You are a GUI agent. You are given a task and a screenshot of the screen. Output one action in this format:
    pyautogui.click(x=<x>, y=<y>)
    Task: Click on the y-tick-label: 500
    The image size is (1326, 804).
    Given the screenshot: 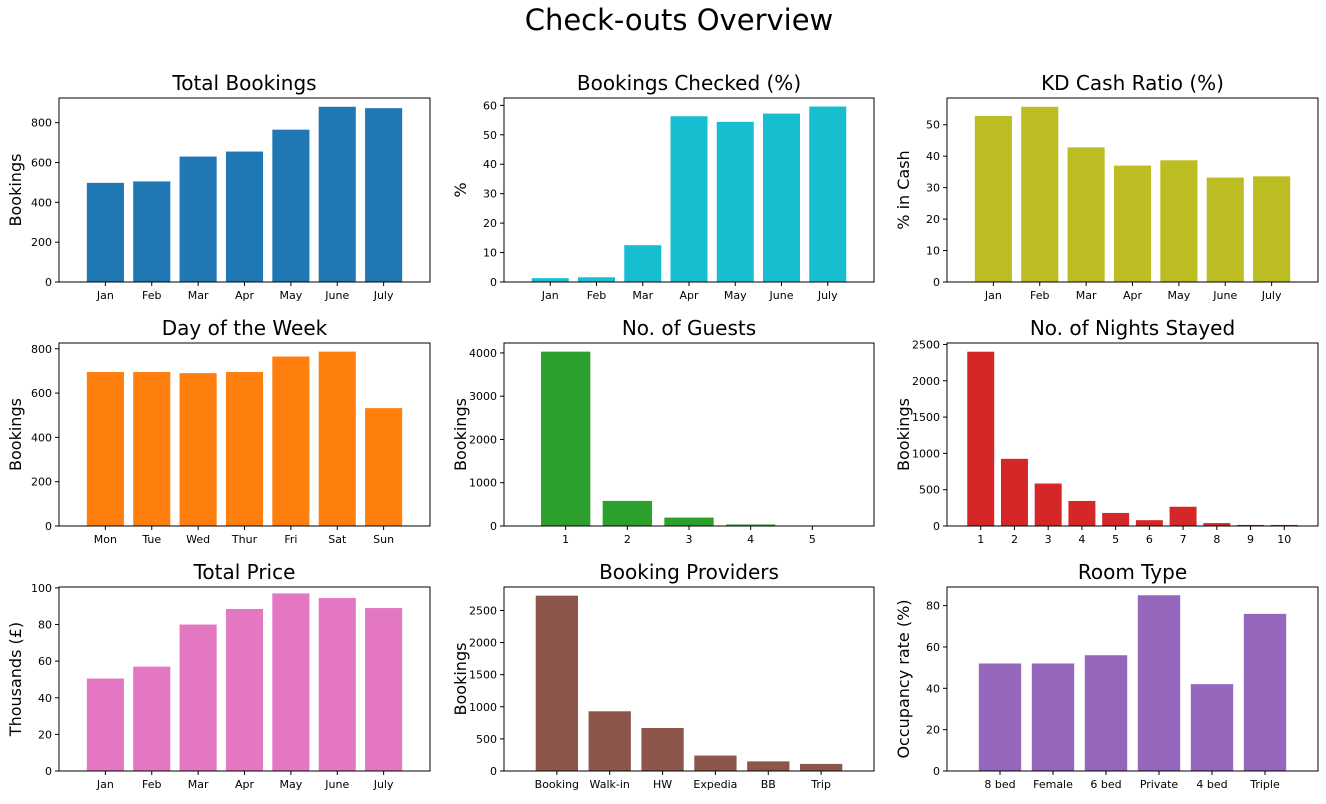 What is the action you would take?
    pyautogui.click(x=929, y=490)
    